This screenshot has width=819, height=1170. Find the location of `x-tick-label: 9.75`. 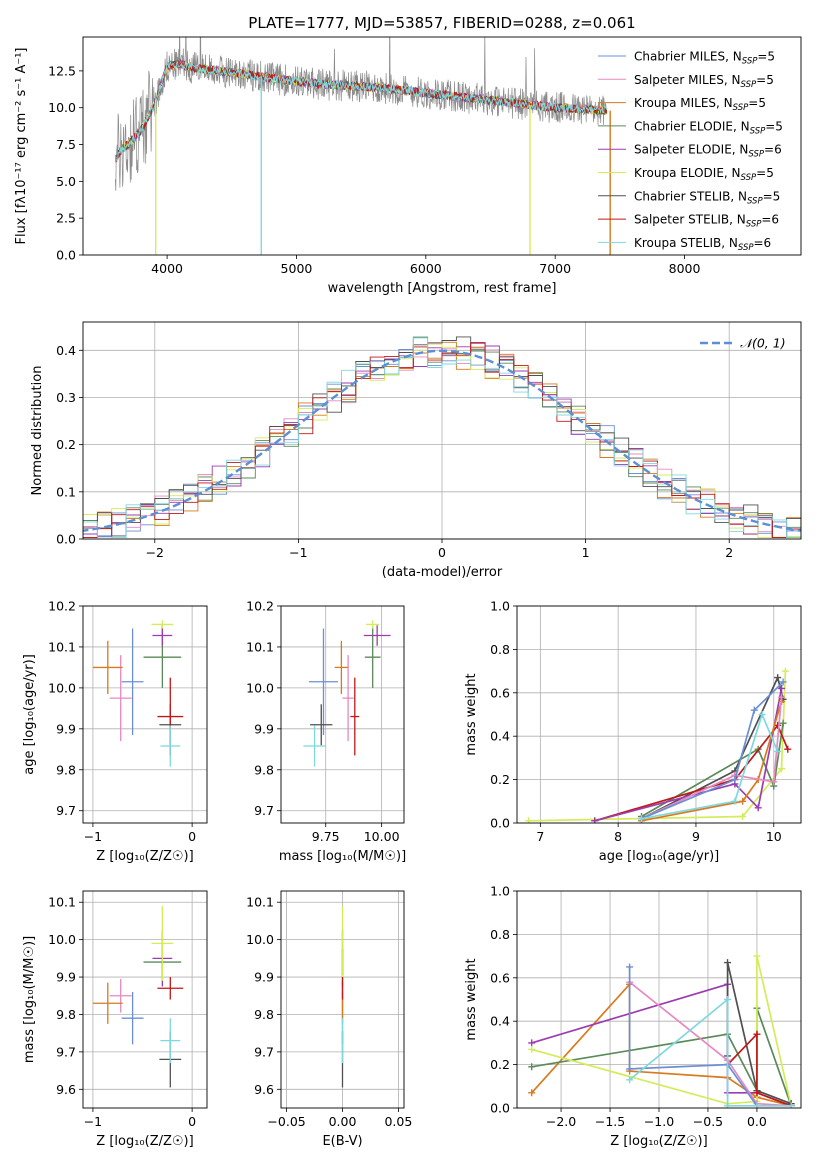

x-tick-label: 9.75 is located at coordinates (326, 836).